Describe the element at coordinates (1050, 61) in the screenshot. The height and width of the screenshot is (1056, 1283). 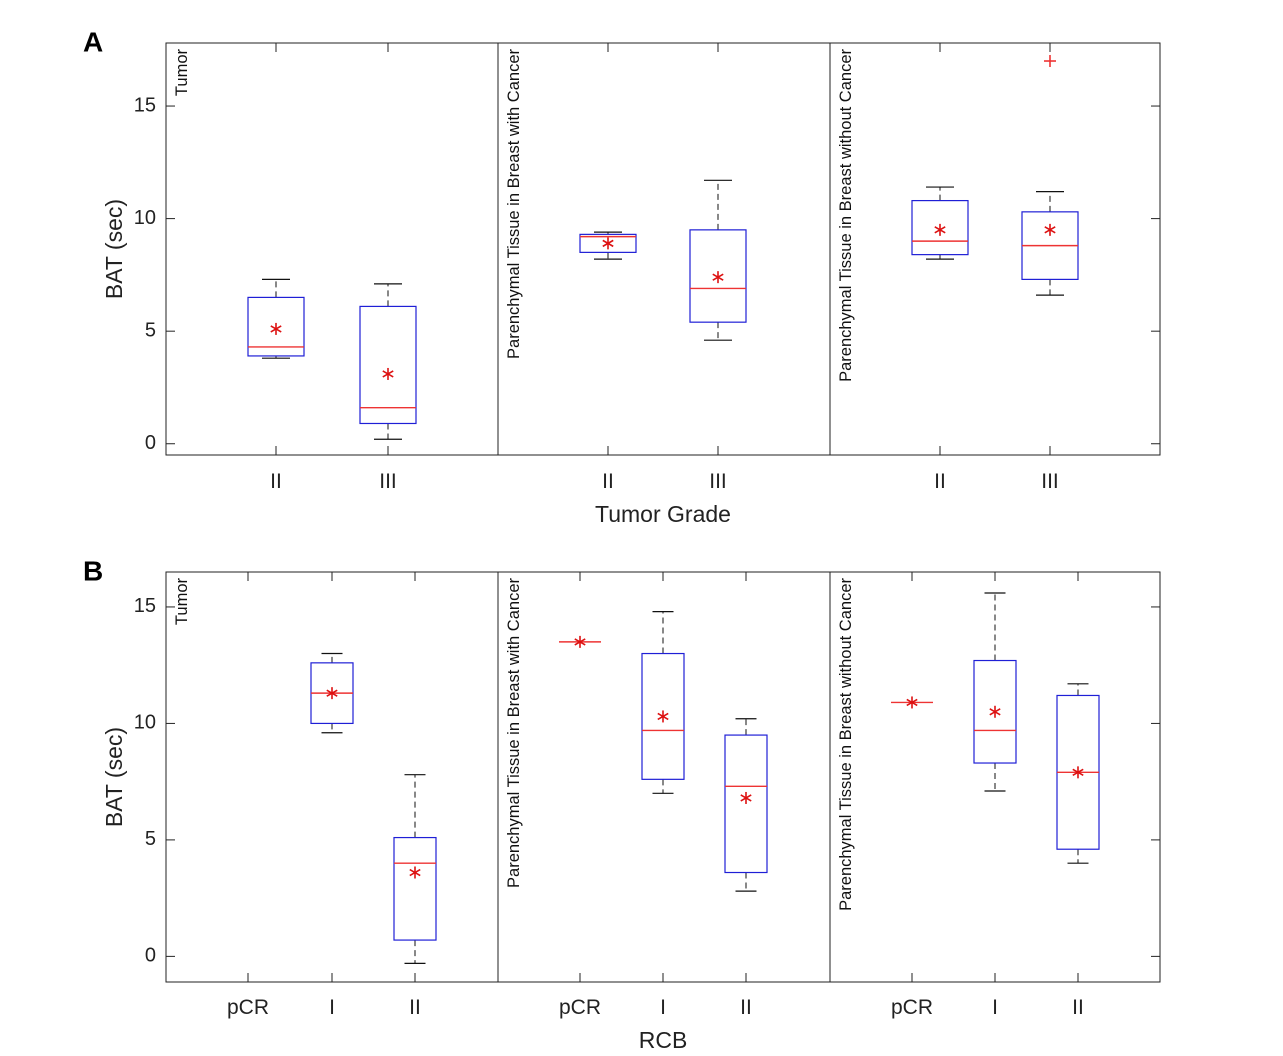
I see `outlier-marker` at that location.